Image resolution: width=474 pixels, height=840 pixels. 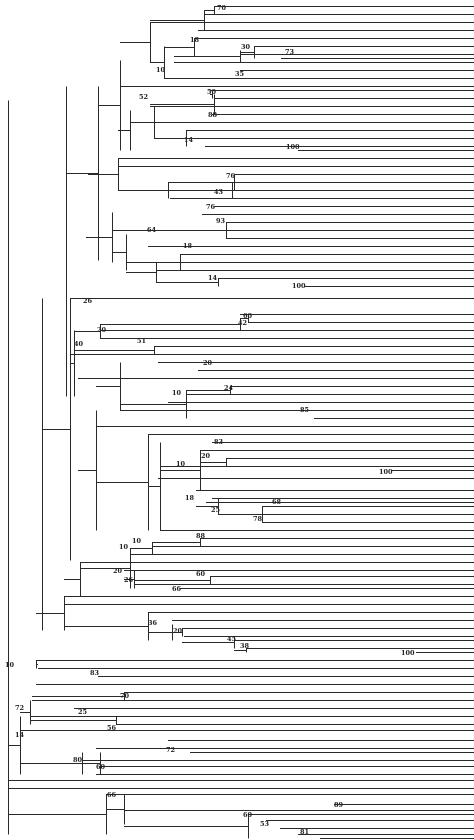 What do you see at coordinates (232, 639) in the screenshot?
I see `bootstrap-value: 45` at bounding box center [232, 639].